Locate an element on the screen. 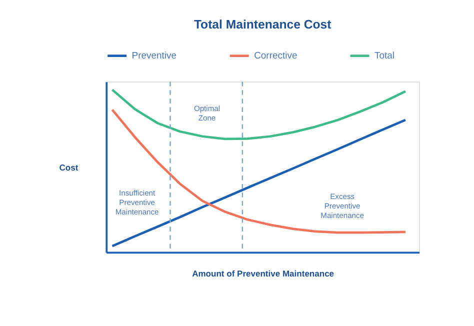 The image size is (474, 326). legend-label: Preventive is located at coordinates (154, 56).